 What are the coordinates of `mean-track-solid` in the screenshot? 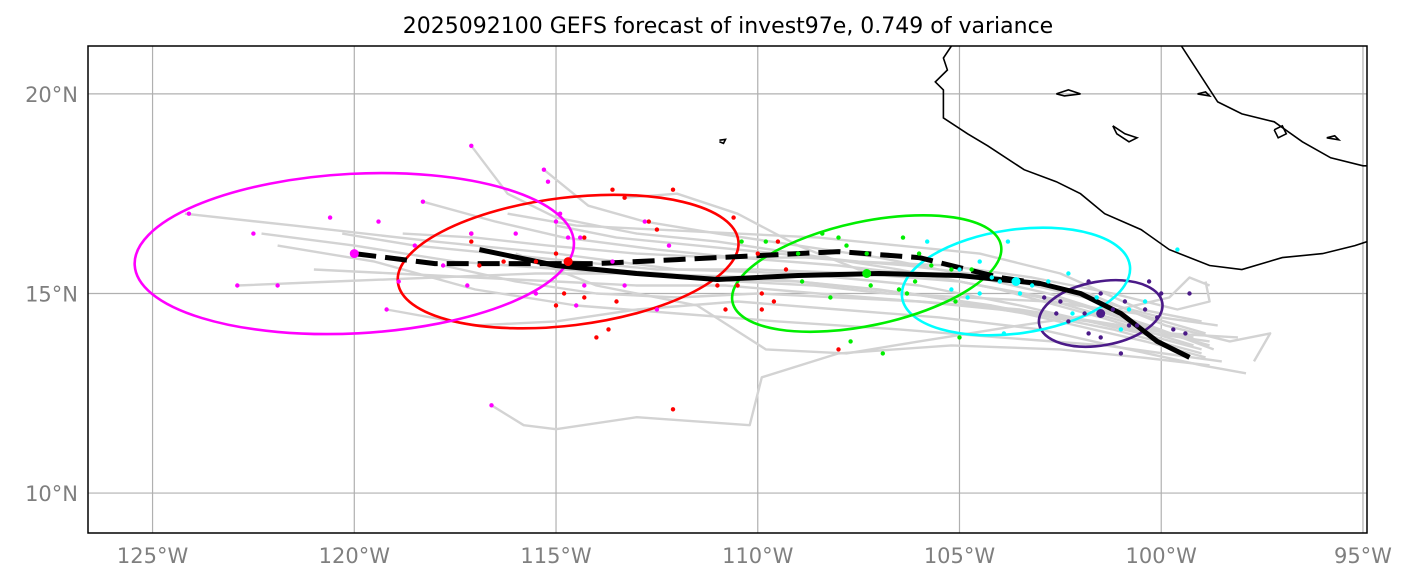 It's located at (834, 303).